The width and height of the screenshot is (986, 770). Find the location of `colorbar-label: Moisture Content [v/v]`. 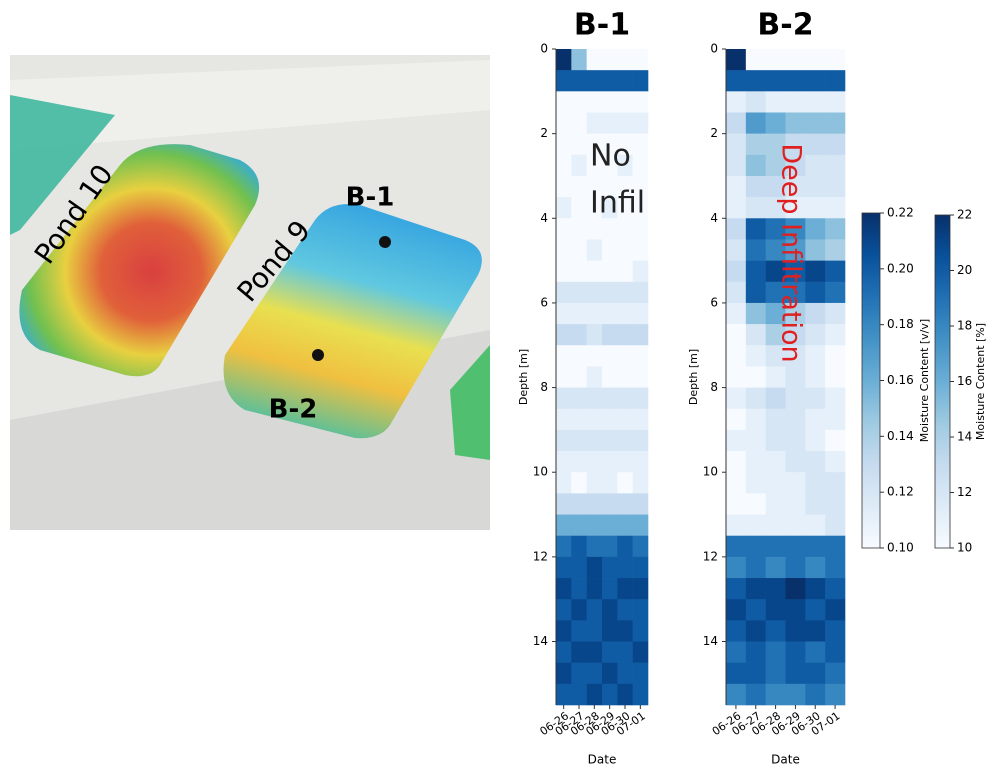

colorbar-label: Moisture Content [v/v] is located at coordinates (924, 380).